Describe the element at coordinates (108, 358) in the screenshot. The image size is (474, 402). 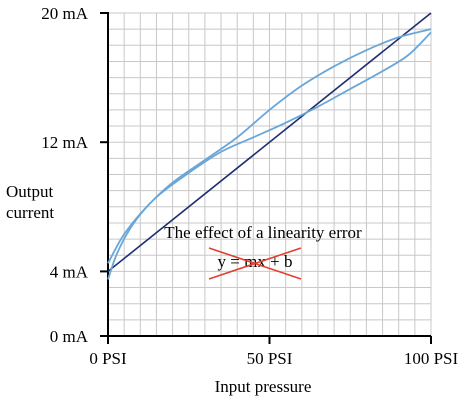
I see `x-tick-label: 0 PSI` at that location.